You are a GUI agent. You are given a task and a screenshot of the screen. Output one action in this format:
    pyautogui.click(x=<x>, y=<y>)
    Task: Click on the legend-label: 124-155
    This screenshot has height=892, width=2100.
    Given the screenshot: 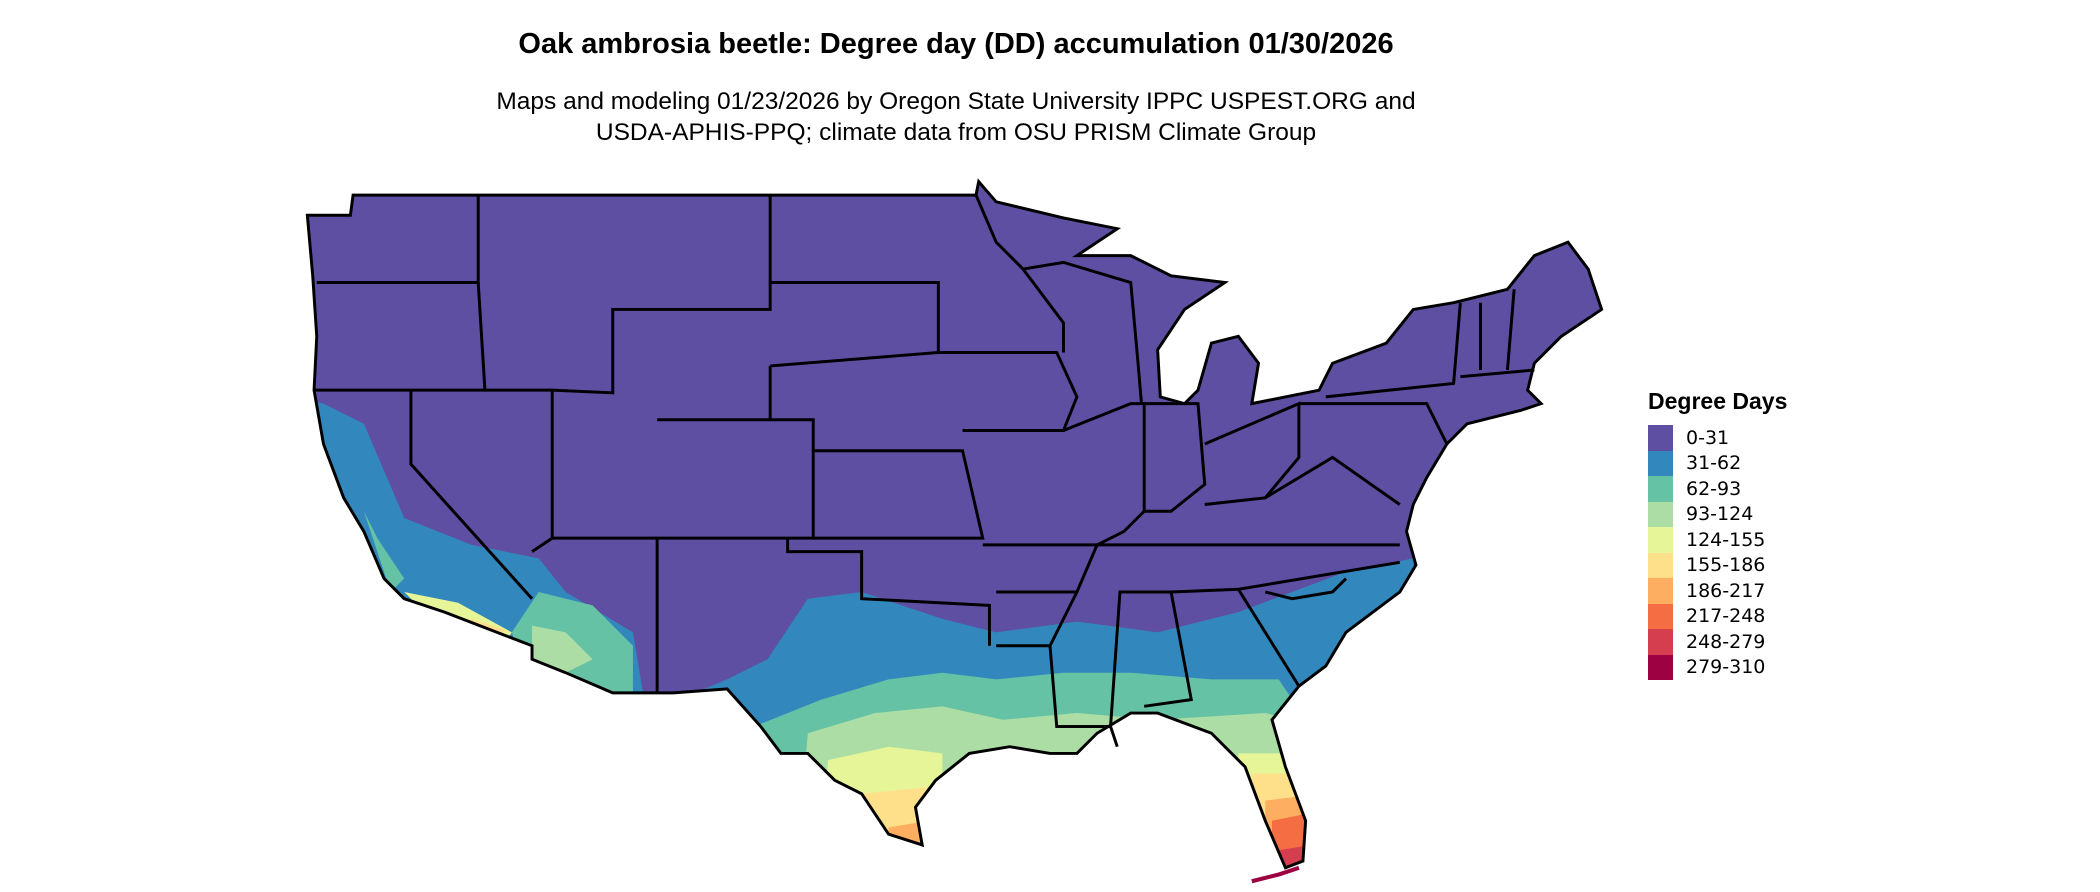 What is the action you would take?
    pyautogui.click(x=1726, y=539)
    